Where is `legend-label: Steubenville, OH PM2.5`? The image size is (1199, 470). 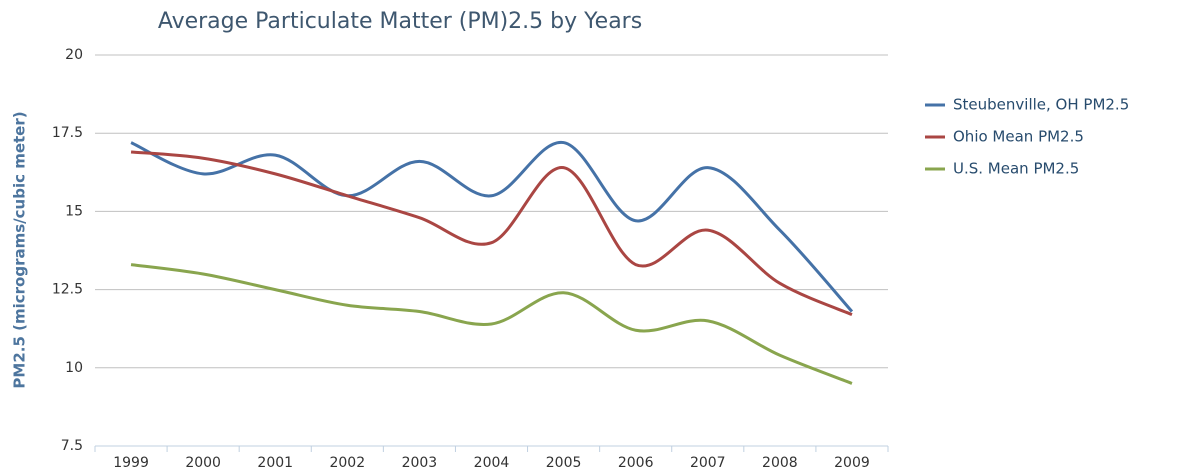
legend-label: Steubenville, OH PM2.5 is located at coordinates (1041, 105).